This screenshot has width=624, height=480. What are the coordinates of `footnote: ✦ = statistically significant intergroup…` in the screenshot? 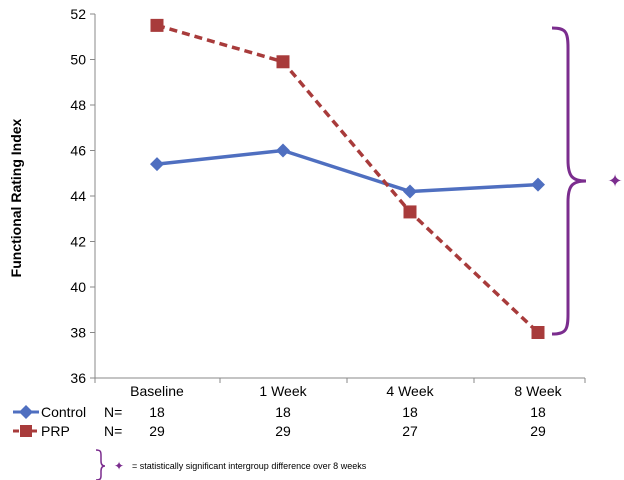 It's located at (231, 464).